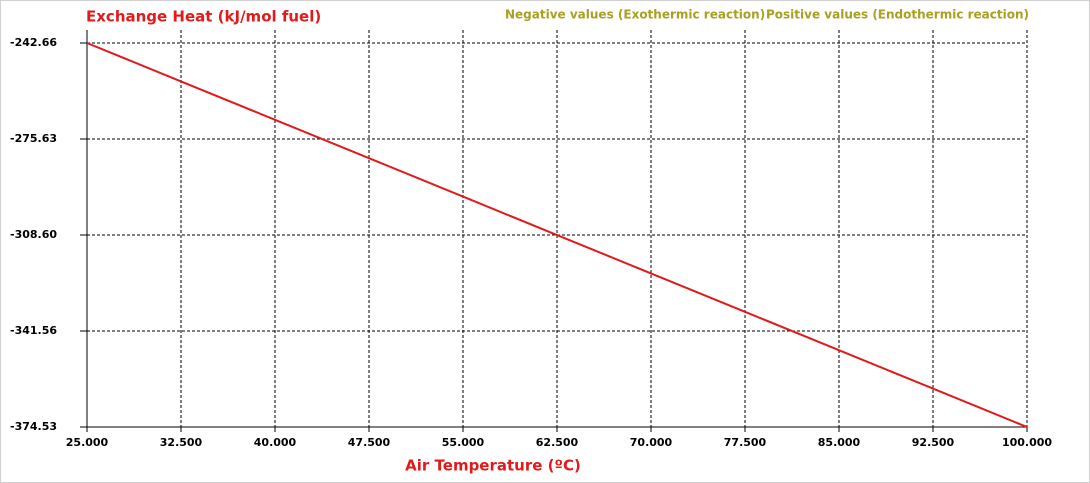 The image size is (1090, 483). What do you see at coordinates (463, 442) in the screenshot?
I see `x-tick-label: 55.000` at bounding box center [463, 442].